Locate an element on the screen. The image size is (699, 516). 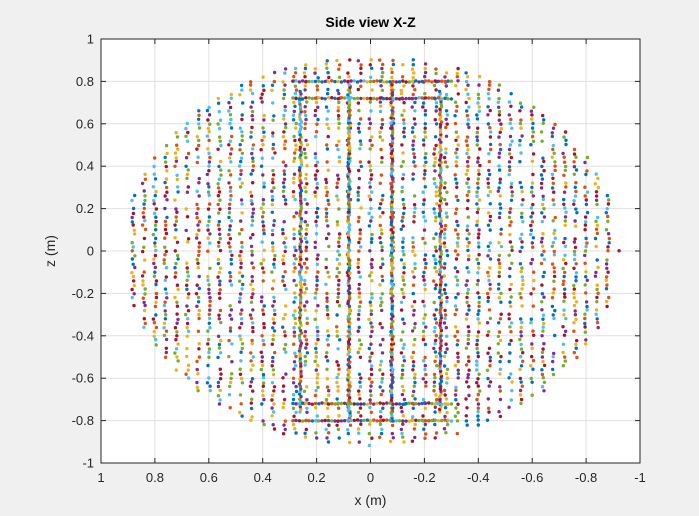
y-tick-label: -0.8 is located at coordinates (83, 420).